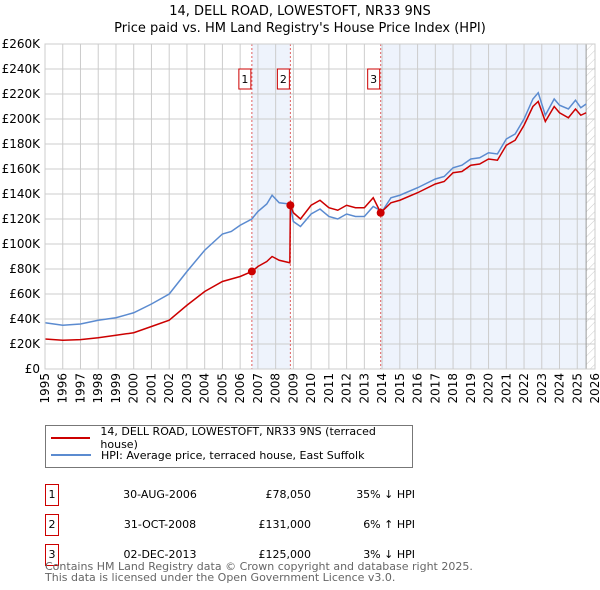 The height and width of the screenshot is (590, 600). What do you see at coordinates (71, 438) in the screenshot?
I see `red-line-swatch` at bounding box center [71, 438].